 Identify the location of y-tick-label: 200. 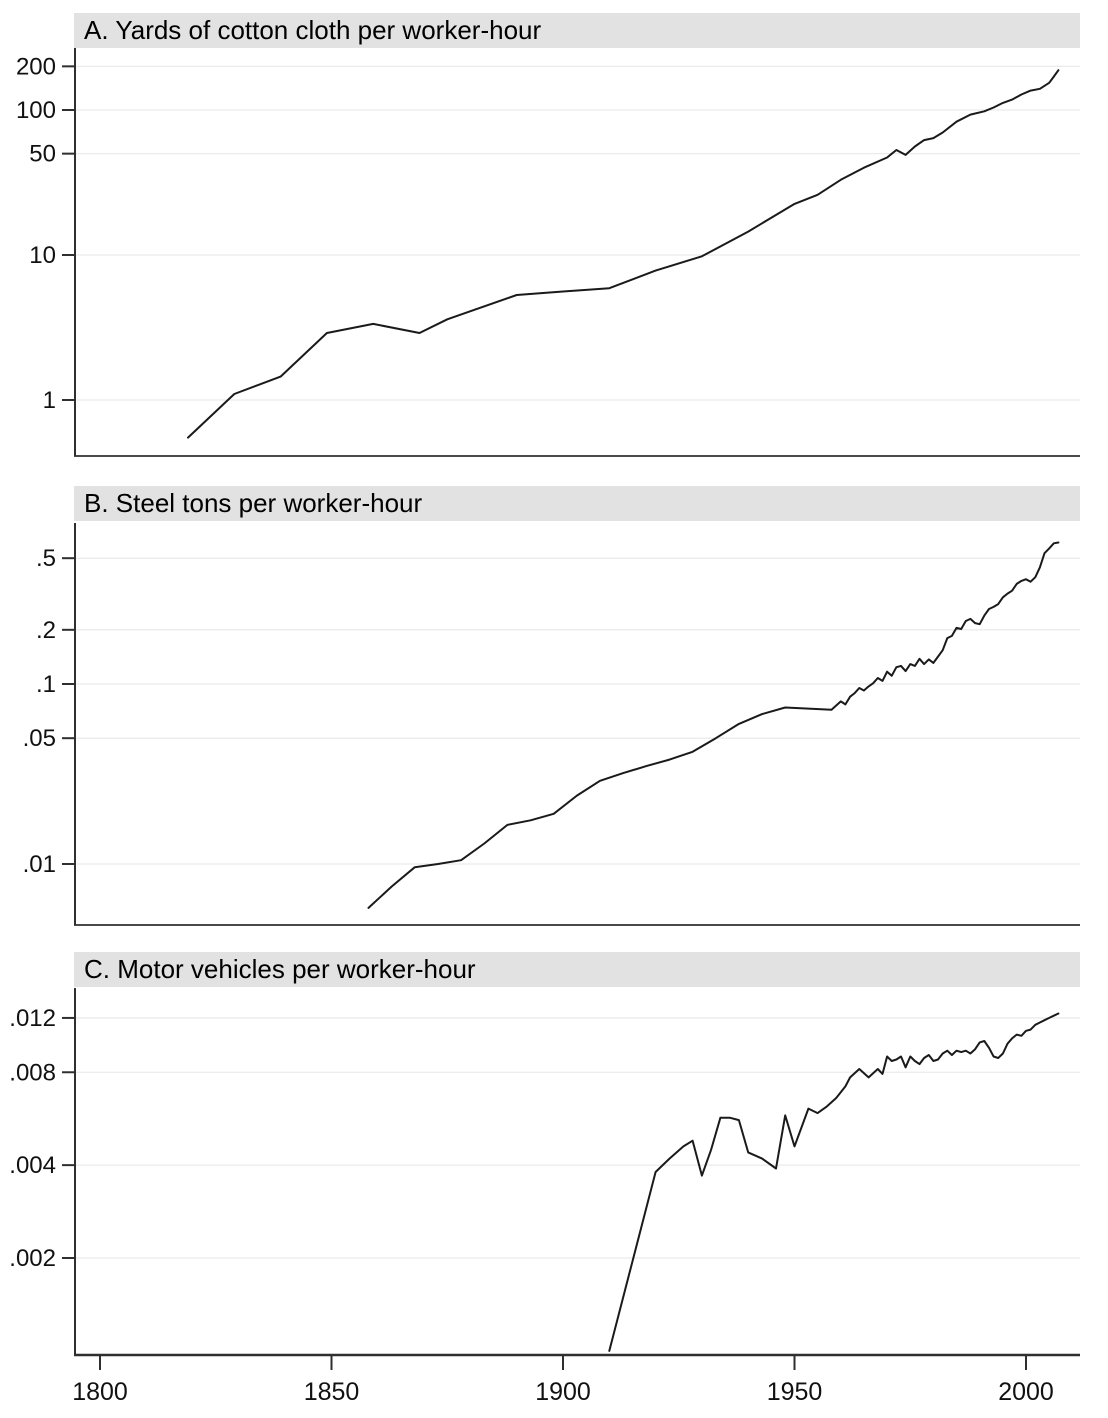
(36, 66).